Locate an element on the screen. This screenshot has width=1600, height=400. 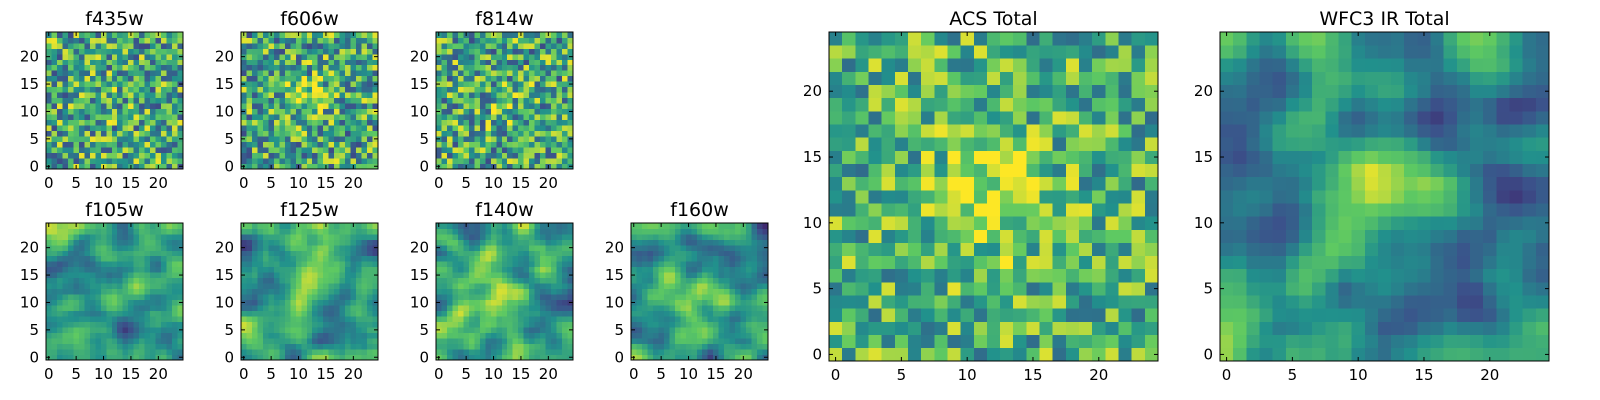
axes-frame-f105w is located at coordinates (114, 291).